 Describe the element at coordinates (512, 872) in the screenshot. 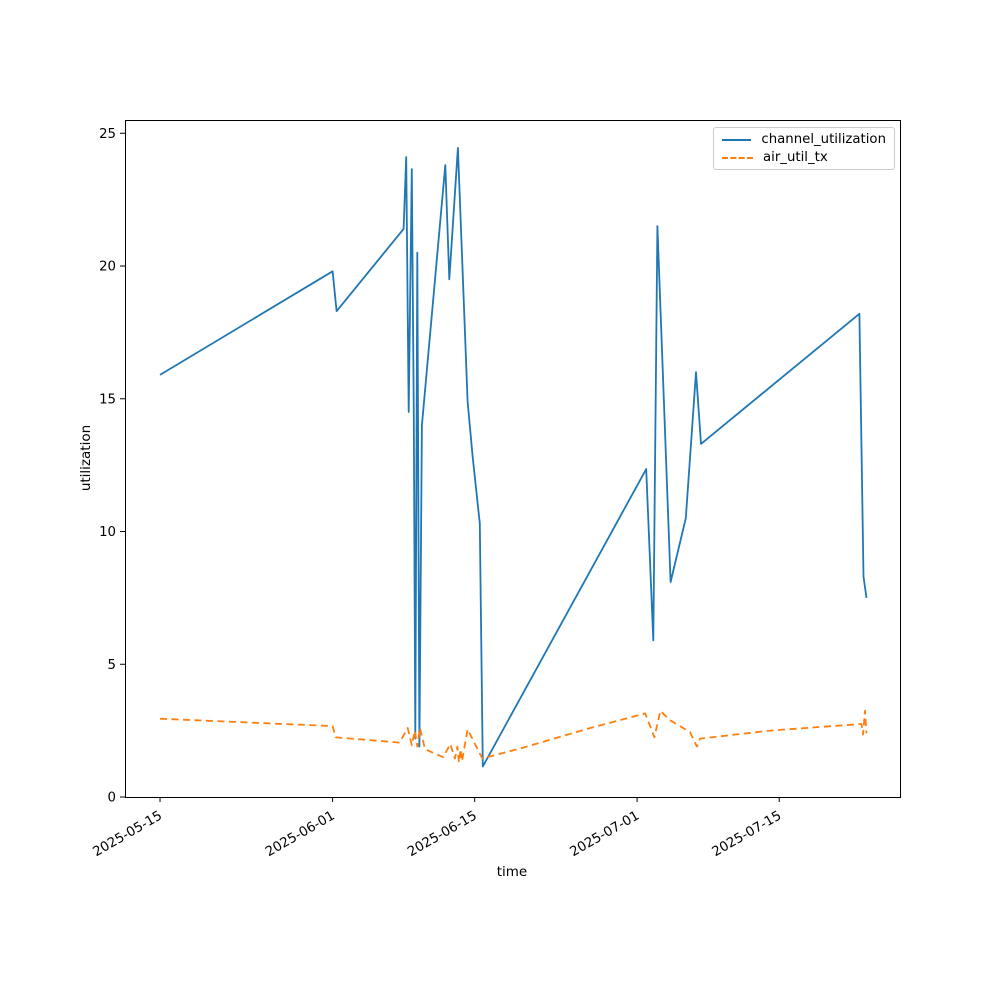

I see `x-axis-label: time` at that location.